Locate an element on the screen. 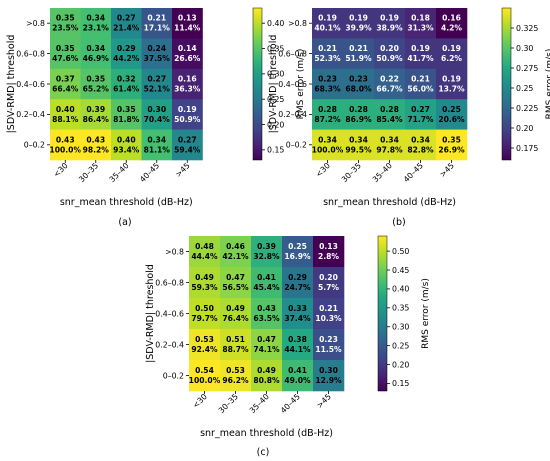 The height and width of the screenshot is (461, 550). cell-value-label: 0.48 is located at coordinates (204, 246).